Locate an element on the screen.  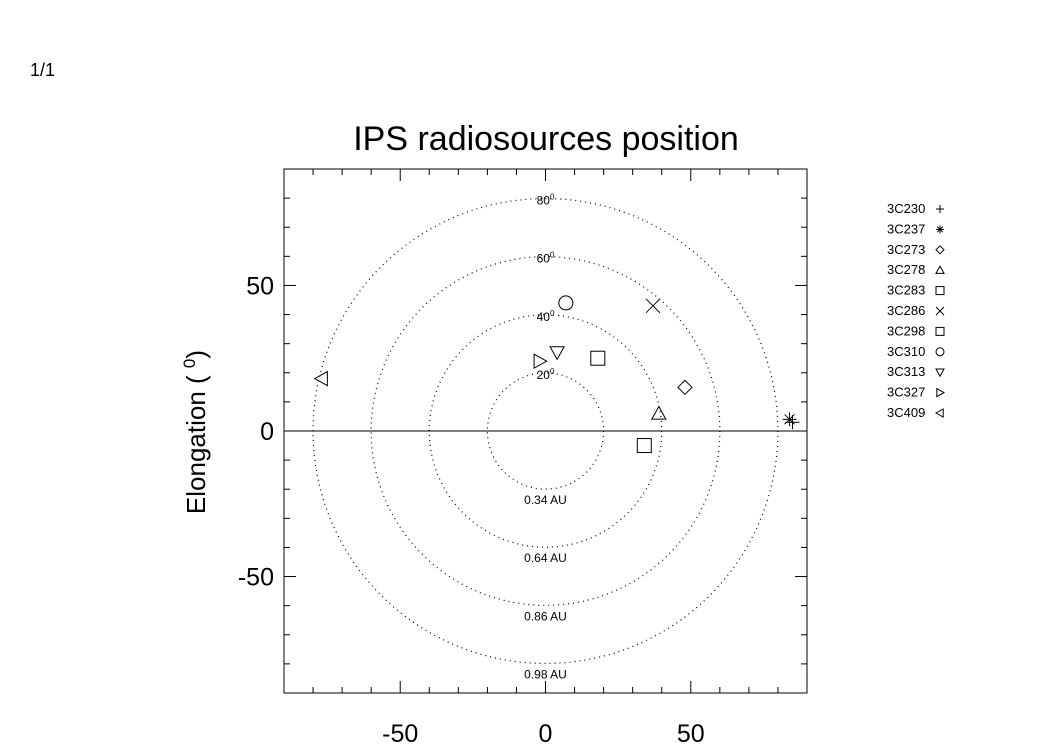
point-3c237 is located at coordinates (789, 419).